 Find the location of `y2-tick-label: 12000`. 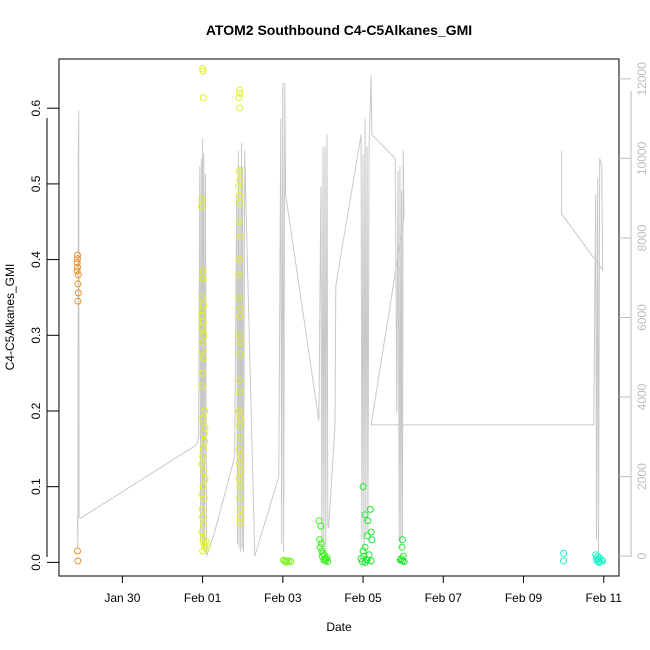

y2-tick-label: 12000 is located at coordinates (642, 79).